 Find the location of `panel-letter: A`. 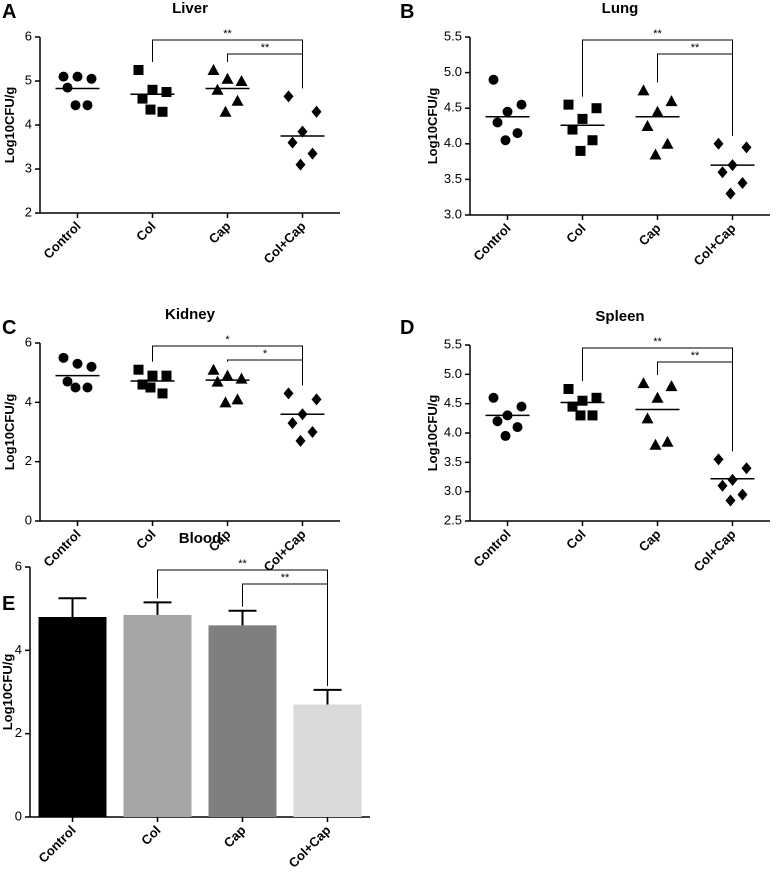

panel-letter: A is located at coordinates (9, 12).